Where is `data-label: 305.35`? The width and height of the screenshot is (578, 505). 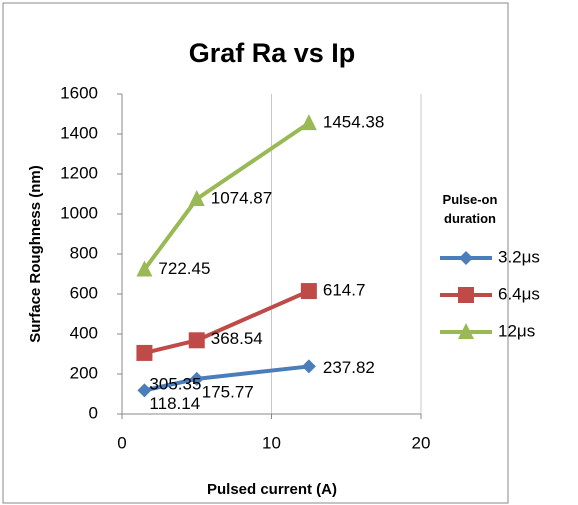 data-label: 305.35 is located at coordinates (175, 383).